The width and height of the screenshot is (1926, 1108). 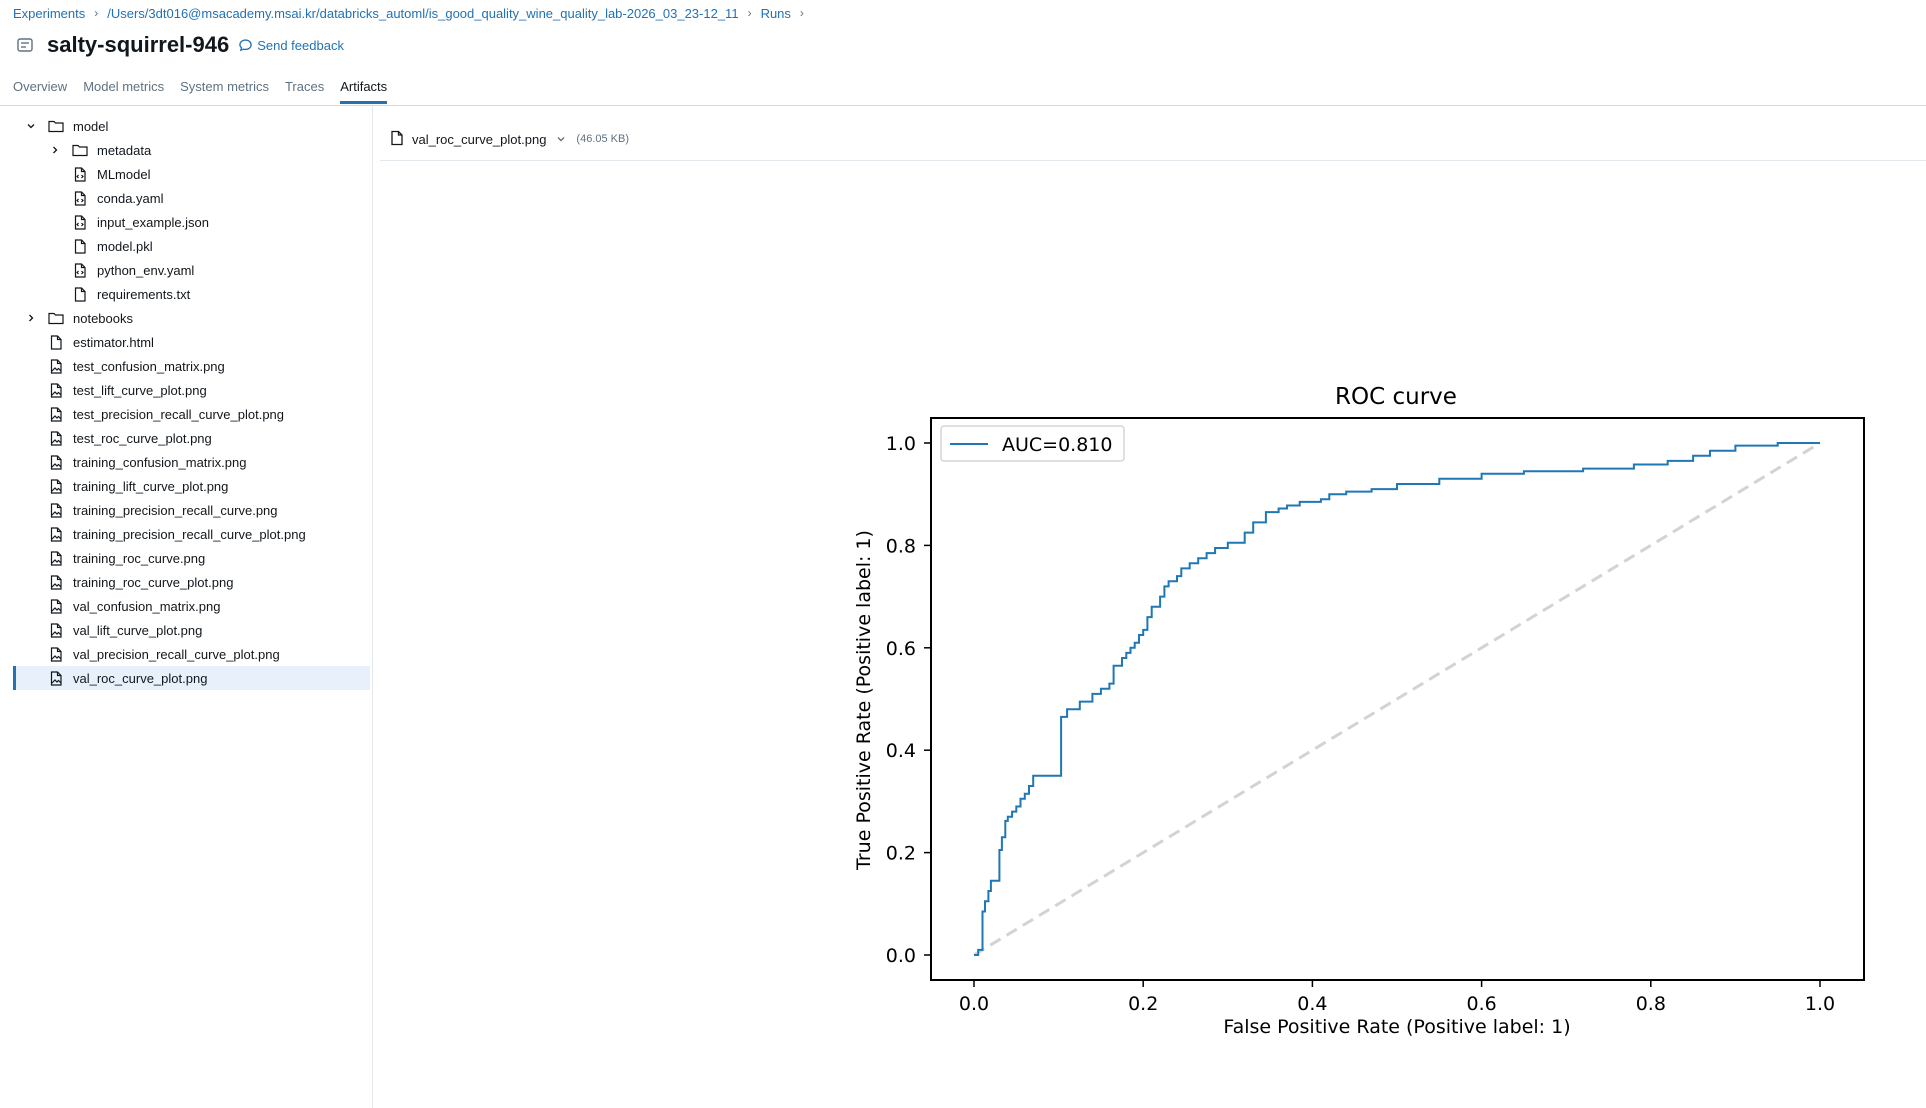 What do you see at coordinates (135, 462) in the screenshot?
I see `tree-file: training_confusion_matrix.png` at bounding box center [135, 462].